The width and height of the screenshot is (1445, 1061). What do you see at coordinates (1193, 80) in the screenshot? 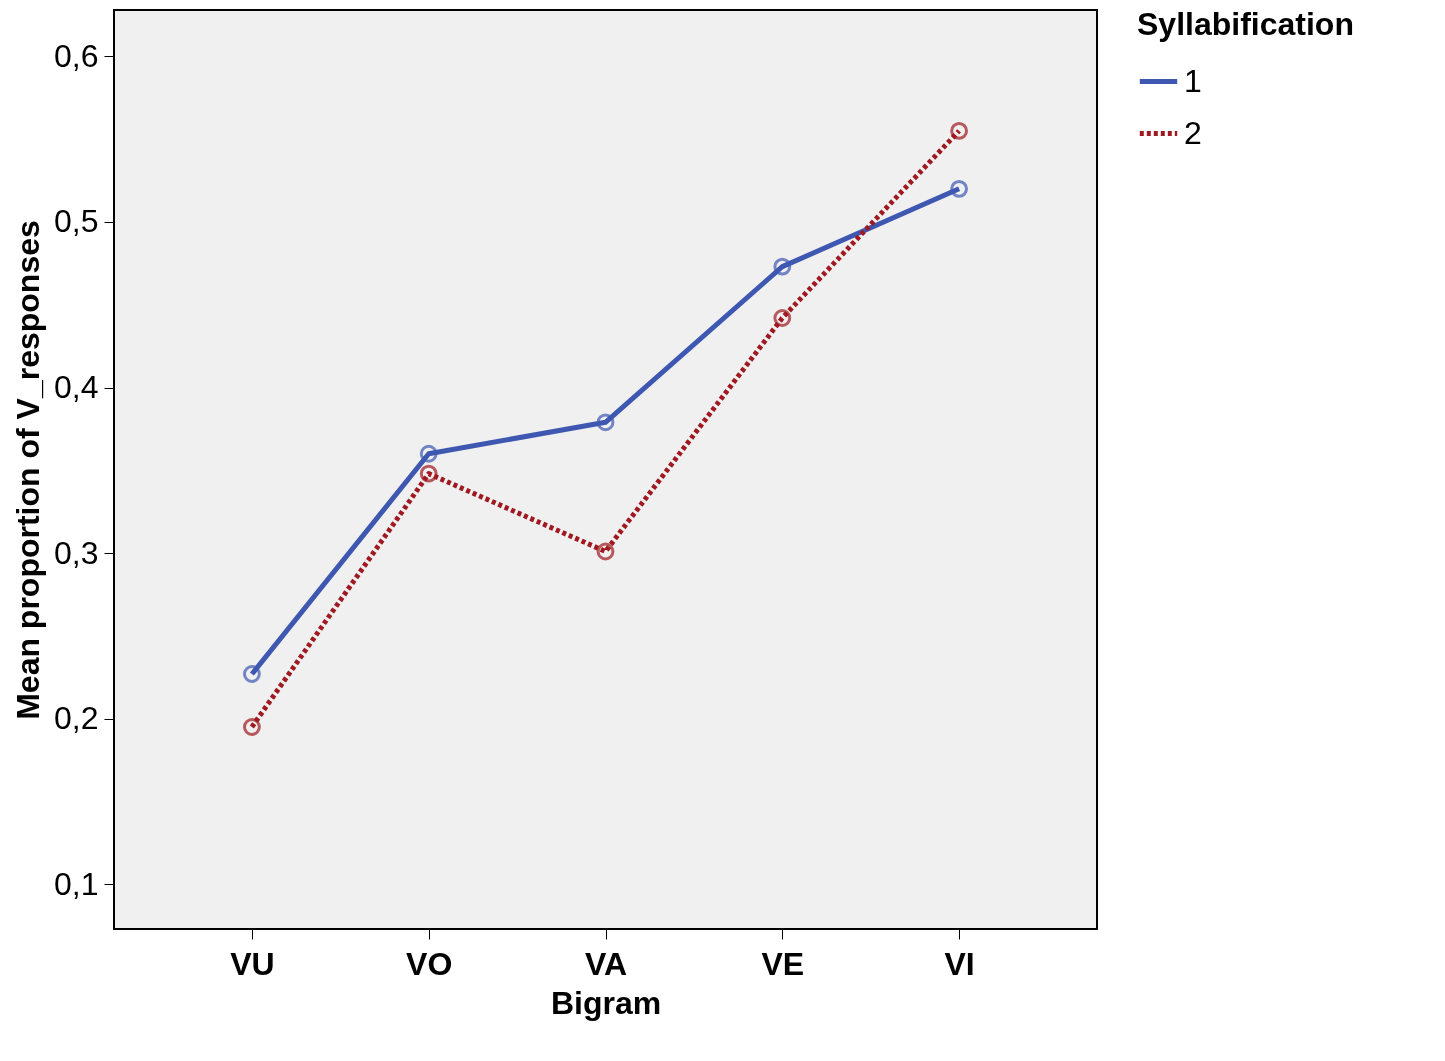
I see `legend-label: 1` at bounding box center [1193, 80].